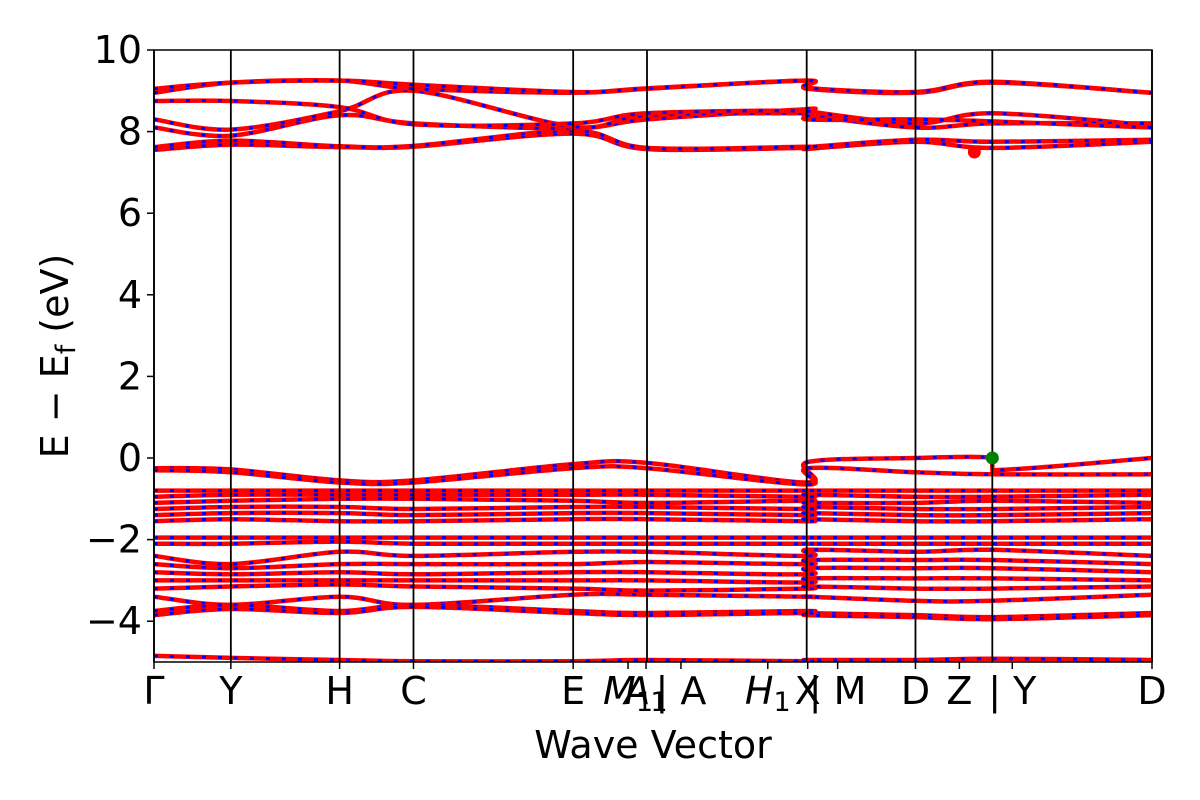 This screenshot has height=800, width=1200. What do you see at coordinates (619, 691) in the screenshot?
I see `x-tick-label-main: M` at bounding box center [619, 691].